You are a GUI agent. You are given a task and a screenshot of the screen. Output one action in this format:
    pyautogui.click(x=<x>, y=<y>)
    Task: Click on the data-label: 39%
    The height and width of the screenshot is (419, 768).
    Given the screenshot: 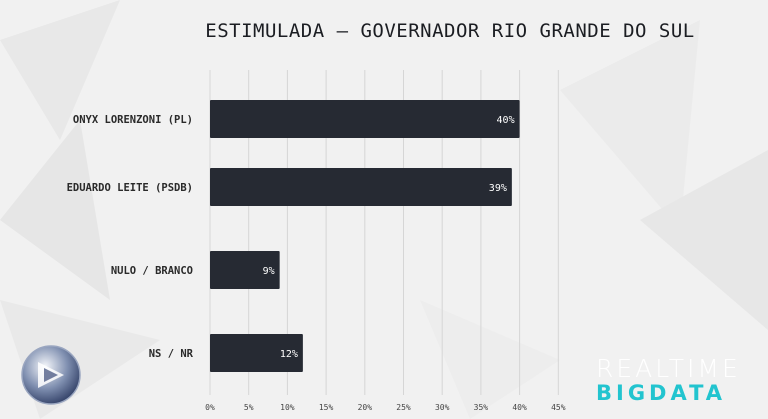 What is the action you would take?
    pyautogui.click(x=498, y=188)
    